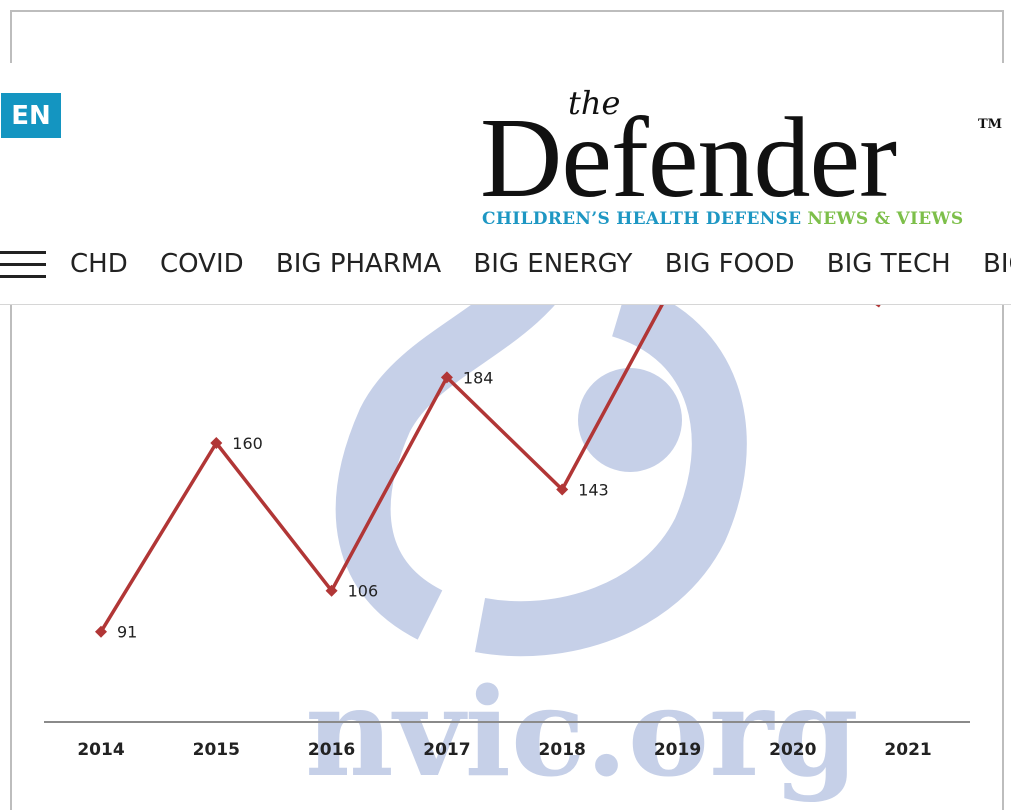 The width and height of the screenshot is (1011, 810). Describe the element at coordinates (553, 264) in the screenshot. I see `nav-item-big-energy: BIG ENERGY` at that location.